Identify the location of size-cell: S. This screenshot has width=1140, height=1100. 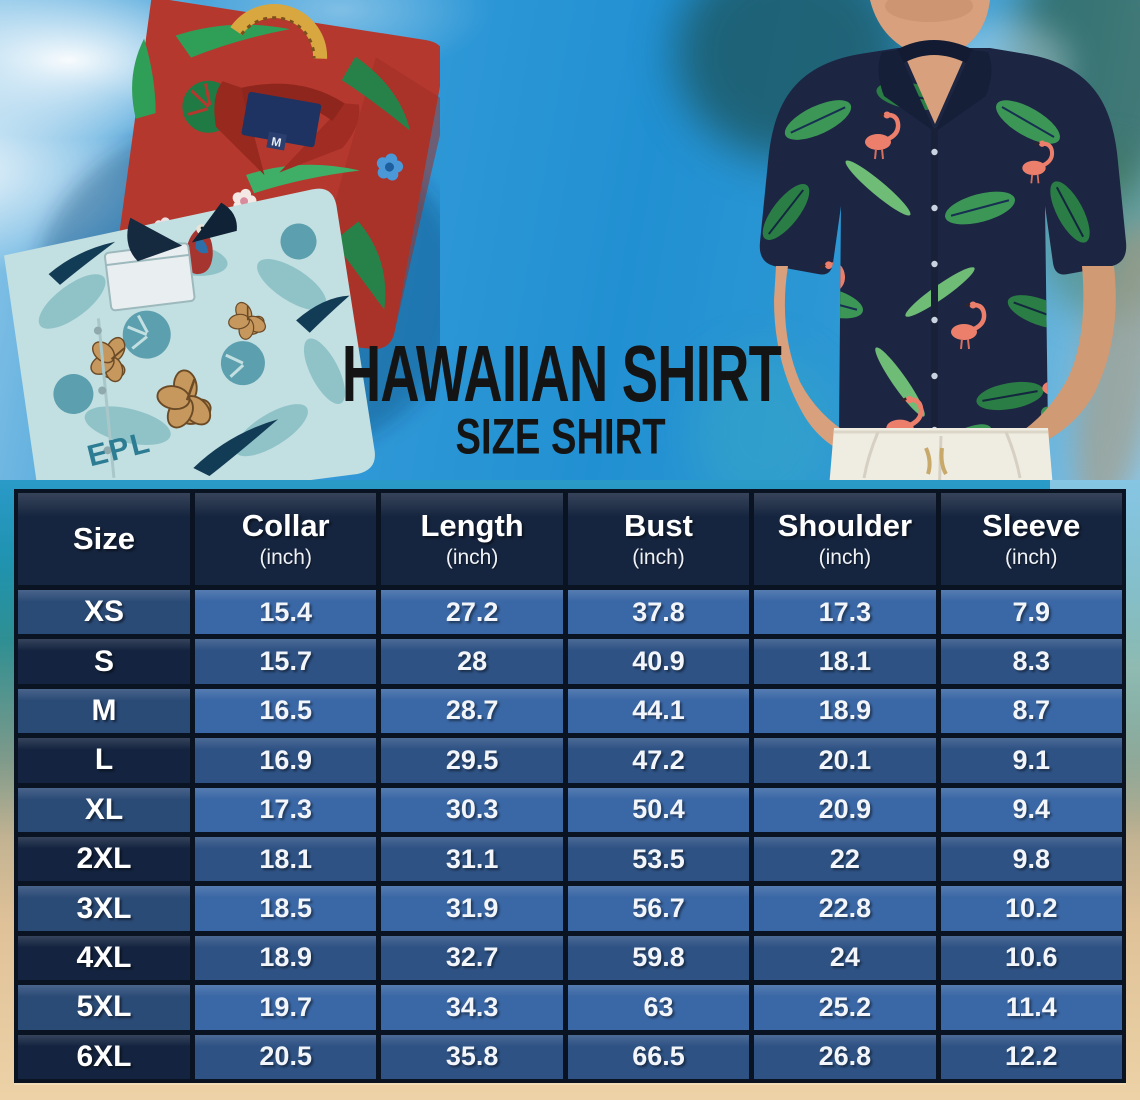
(104, 661).